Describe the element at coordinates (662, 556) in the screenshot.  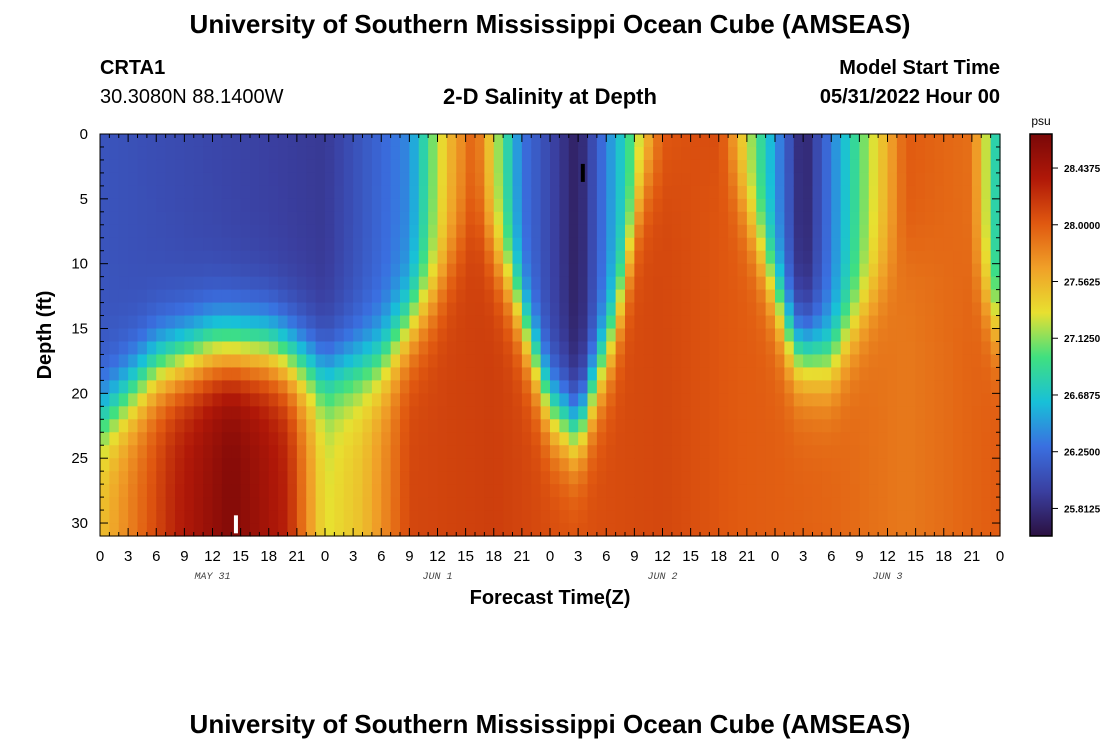
I see `x-tick-label: 12` at that location.